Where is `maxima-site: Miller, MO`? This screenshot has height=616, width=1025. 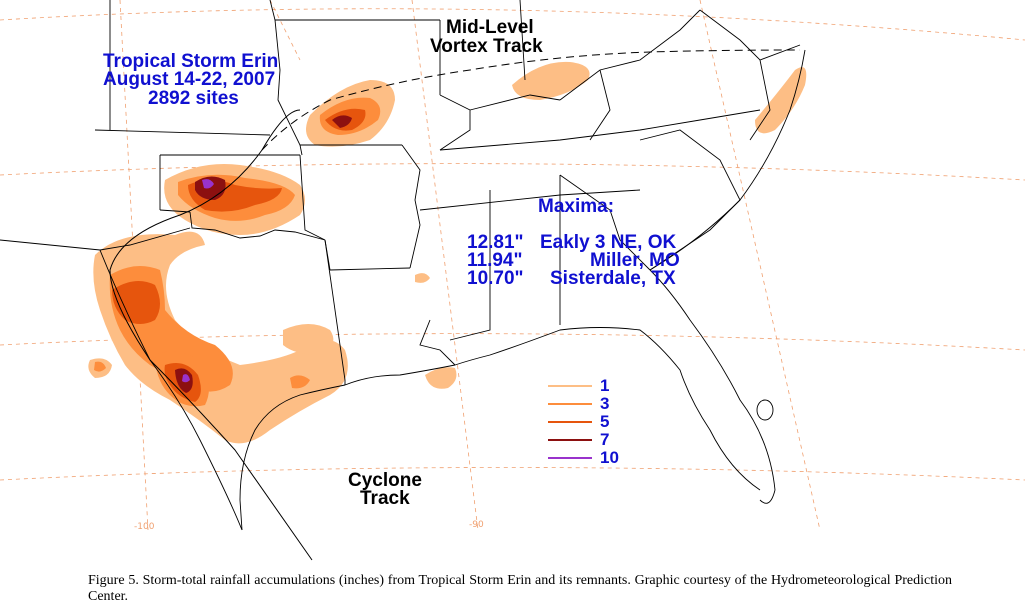
maxima-site: Miller, MO is located at coordinates (635, 260).